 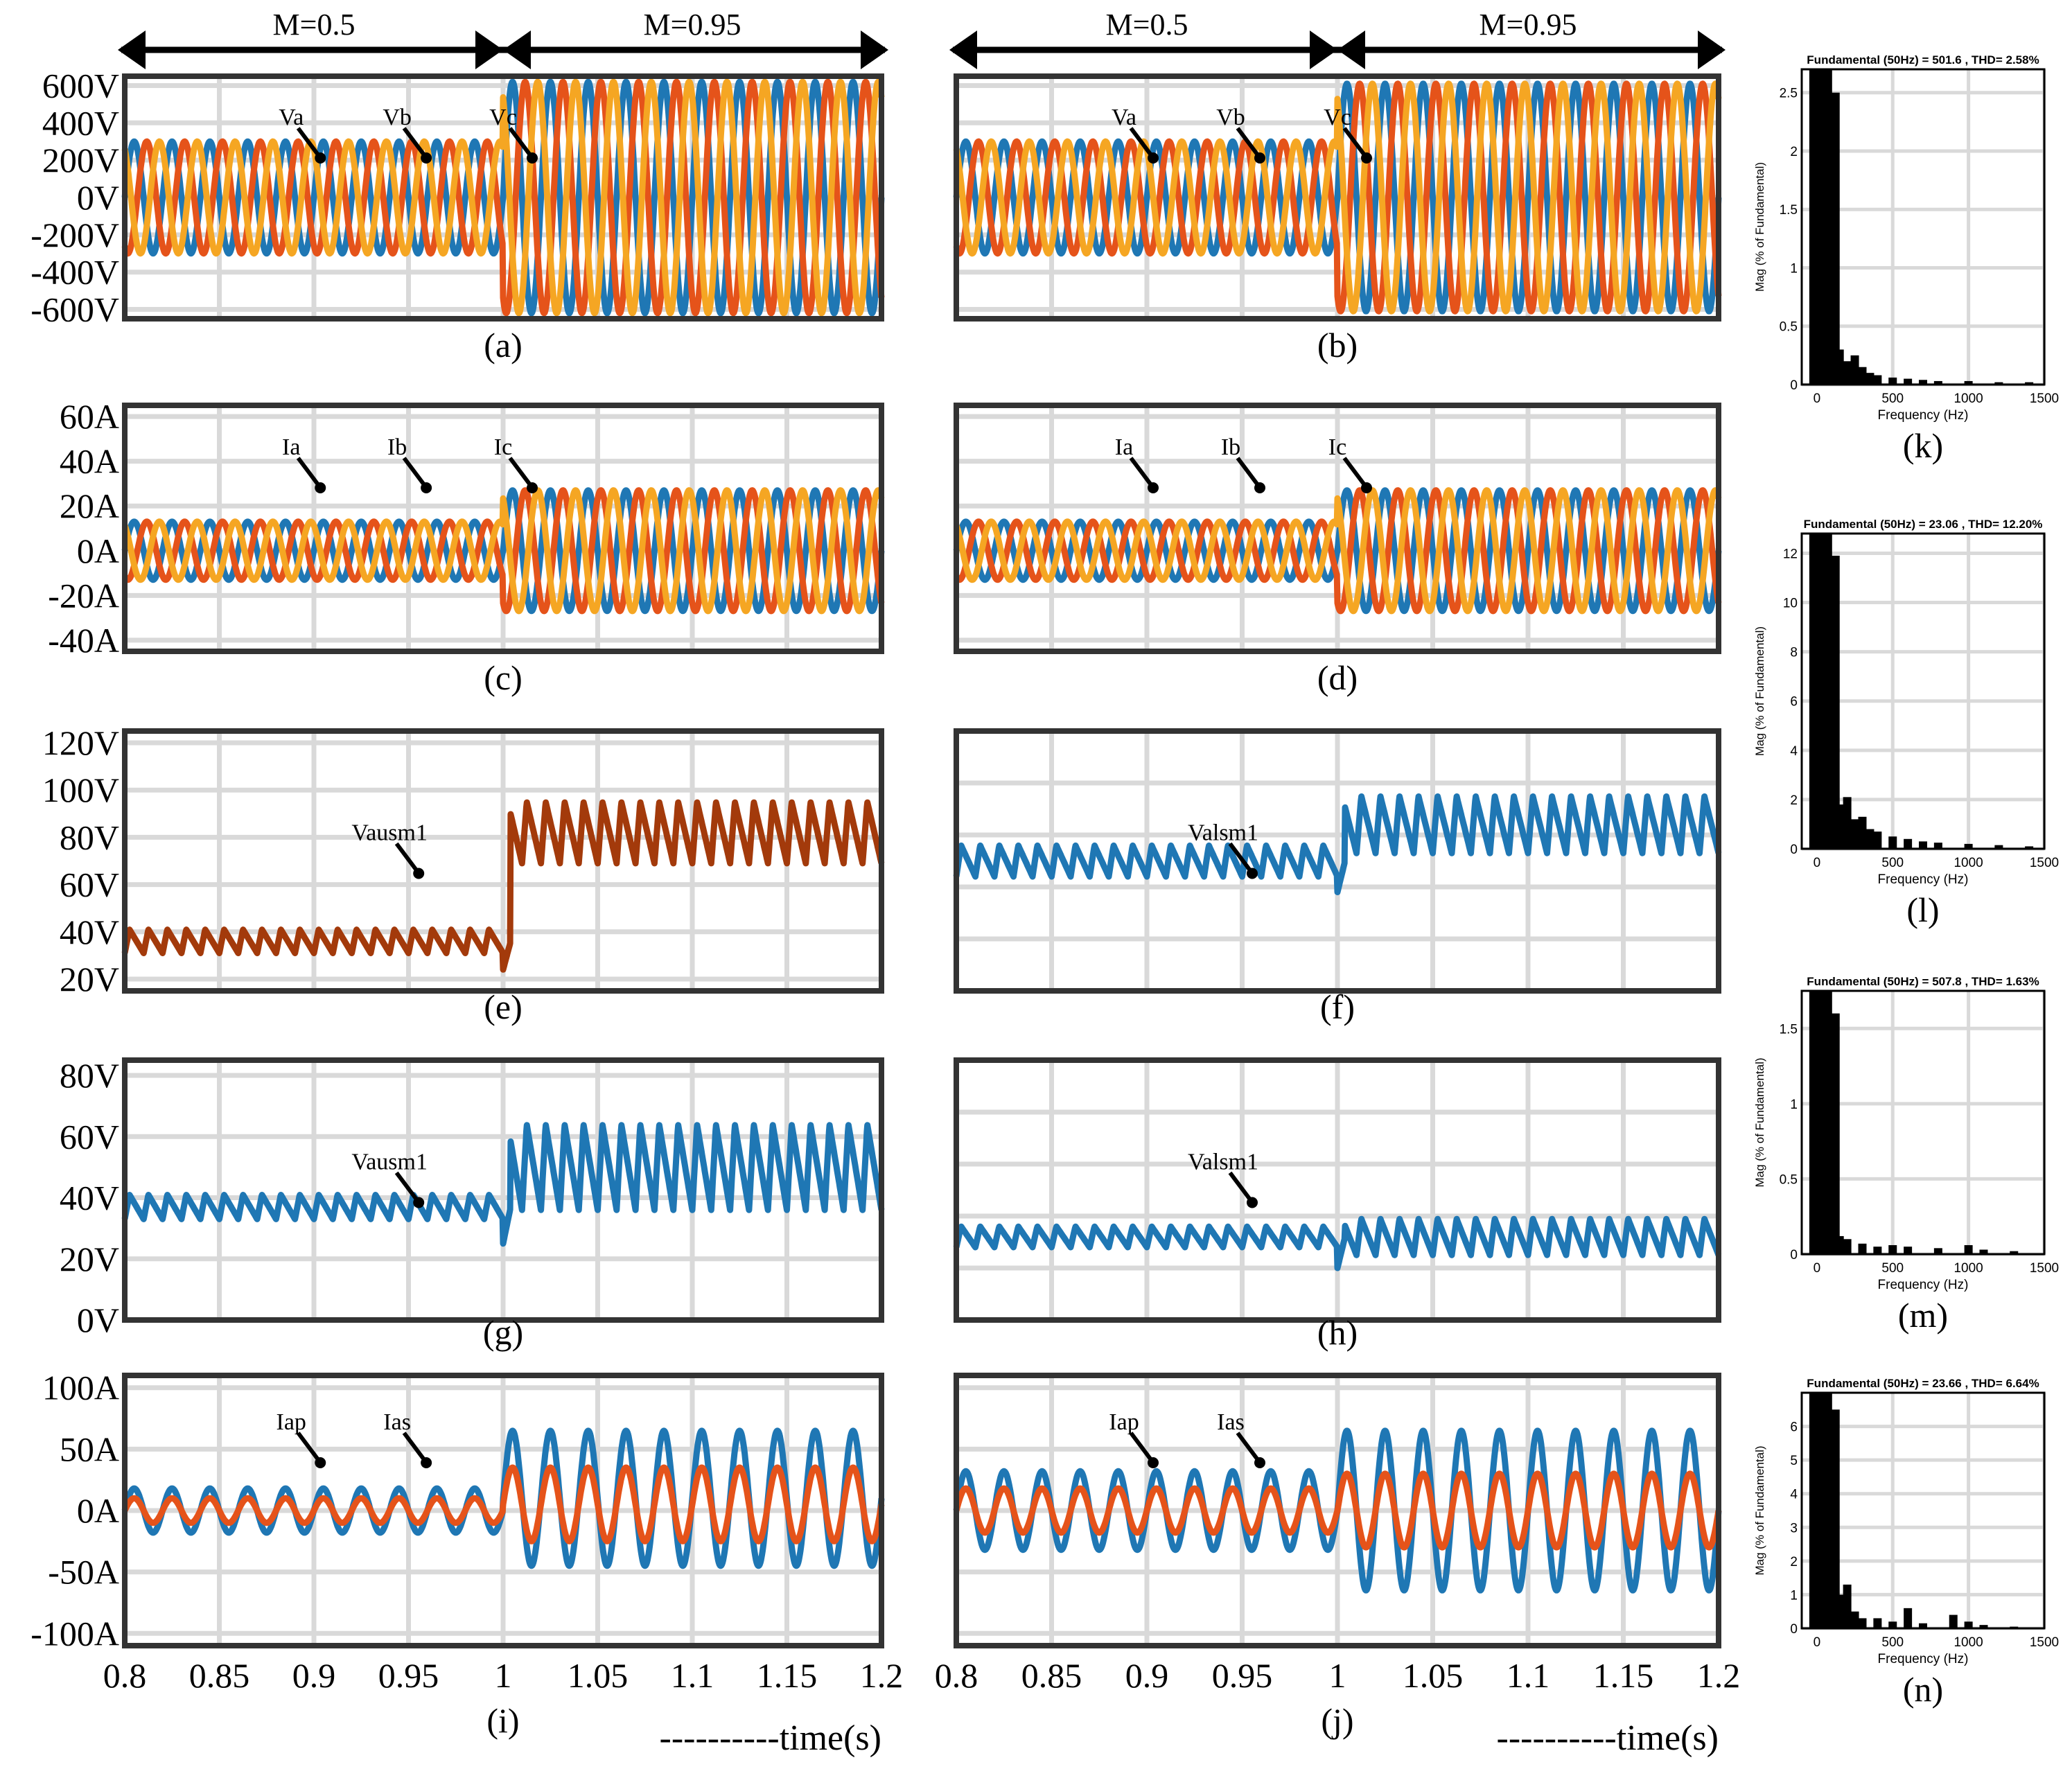 What do you see at coordinates (80, 742) in the screenshot?
I see `y-tick-label: 120V` at bounding box center [80, 742].